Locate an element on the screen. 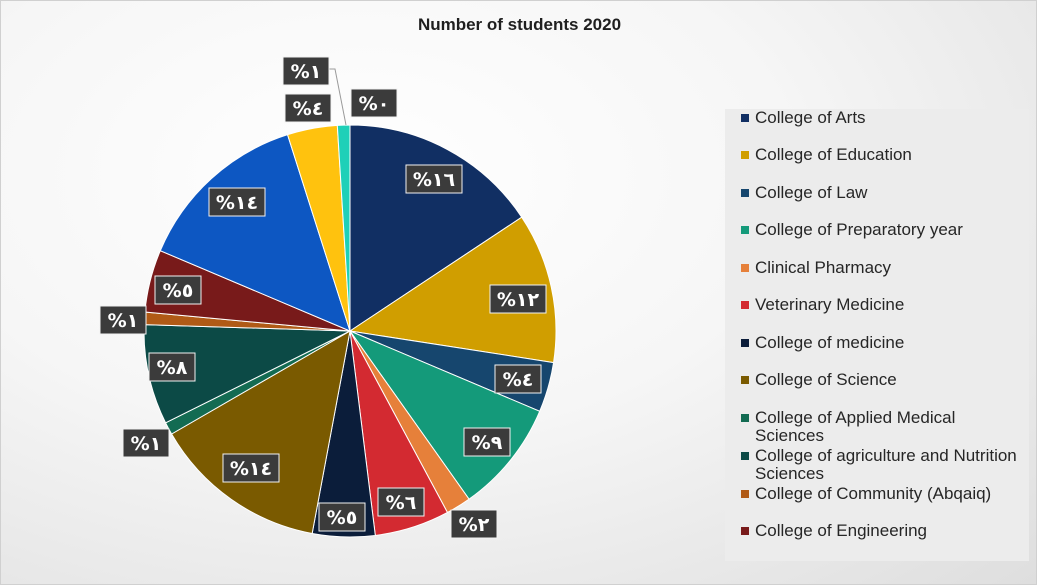 The height and width of the screenshot is (586, 1037). data-label-8: %١٤ is located at coordinates (251, 468).